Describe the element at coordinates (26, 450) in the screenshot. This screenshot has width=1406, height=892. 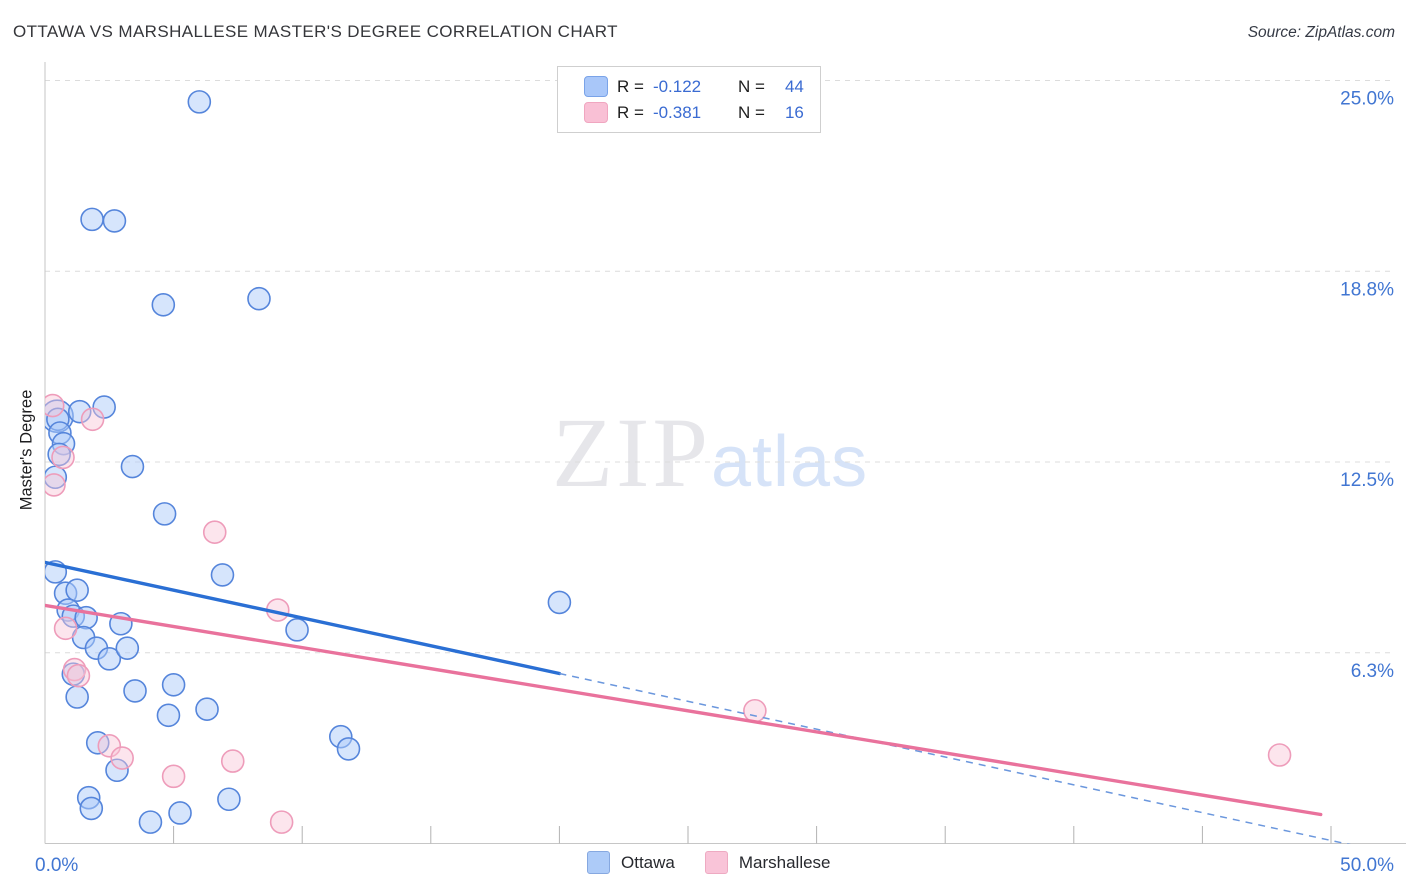
I see `y-axis-title: Master's Degree` at that location.